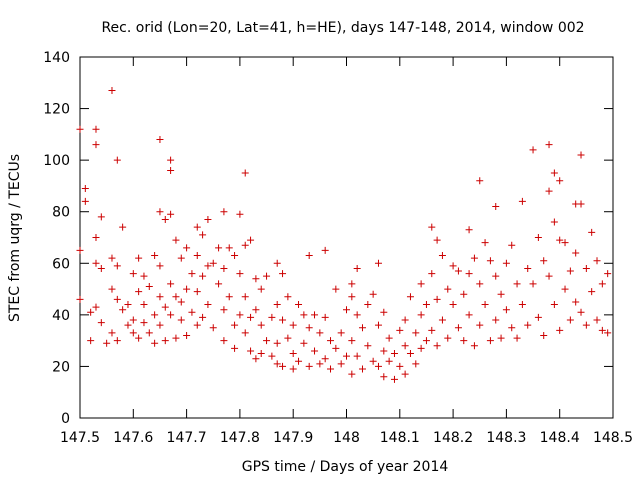  What do you see at coordinates (345, 467) in the screenshot?
I see `x-axis-title: GPS time / Days of year 2014` at bounding box center [345, 467].